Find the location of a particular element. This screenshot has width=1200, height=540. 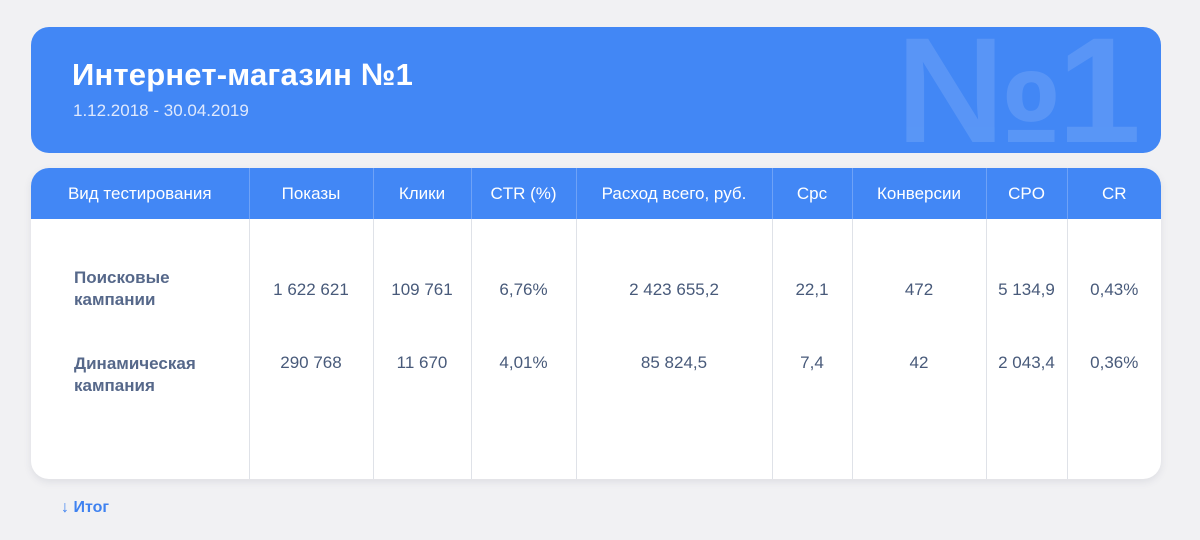

cell-conversions: 472 is located at coordinates (918, 280).